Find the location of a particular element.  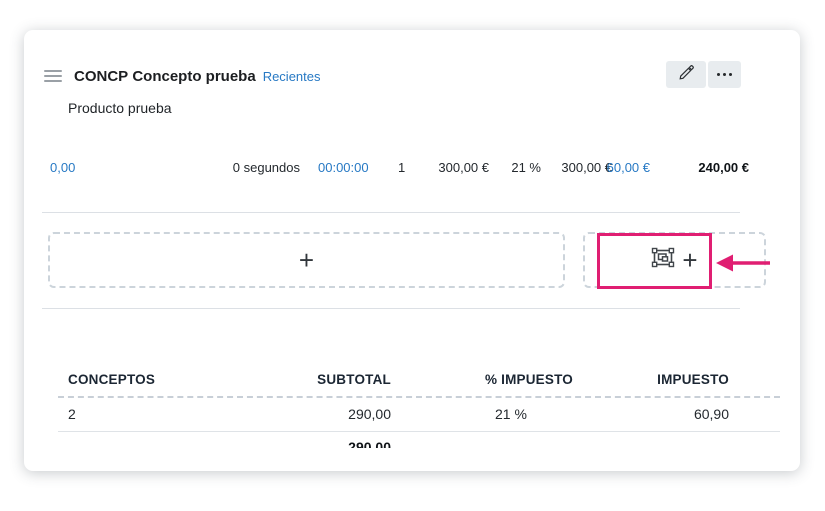

page-title: CONCP Concepto prueba is located at coordinates (165, 76).